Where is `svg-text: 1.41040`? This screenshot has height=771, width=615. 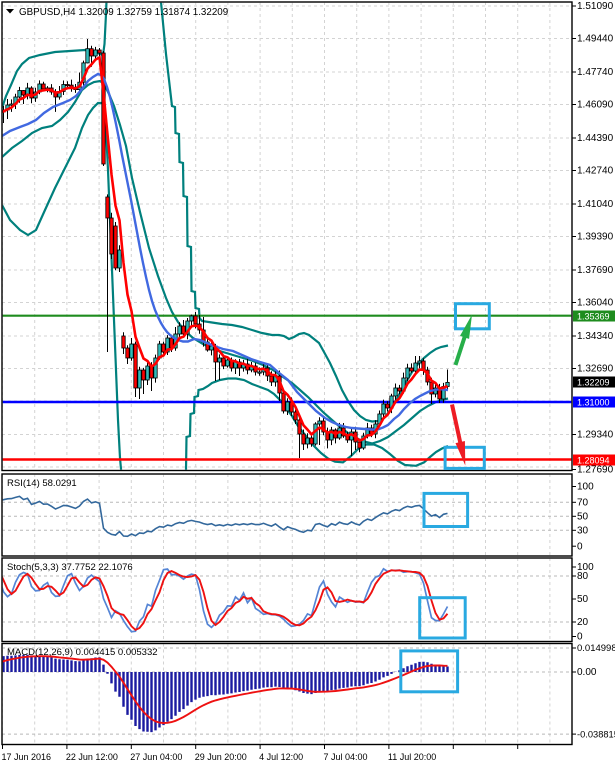 svg-text: 1.41040 is located at coordinates (595, 204).